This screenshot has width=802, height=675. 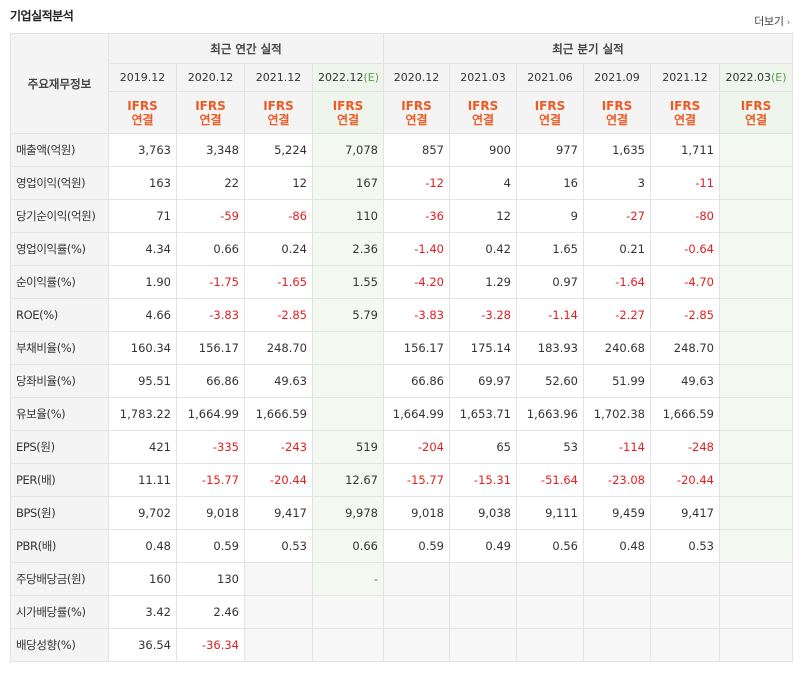 I want to click on row-label: 당기순이익(억원), so click(x=59, y=216).